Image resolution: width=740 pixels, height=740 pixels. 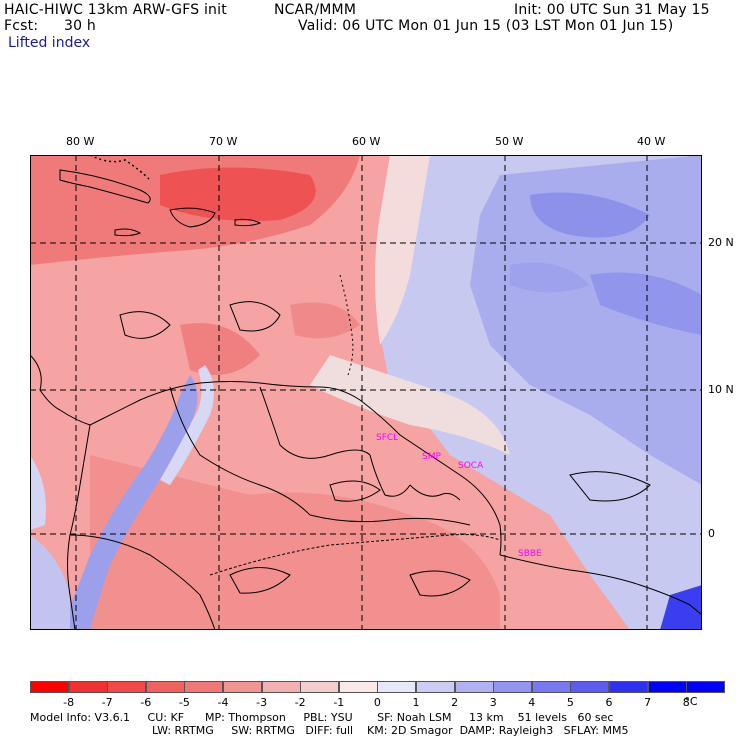 What do you see at coordinates (142, 582) in the screenshot?
I see `border-peru` at bounding box center [142, 582].